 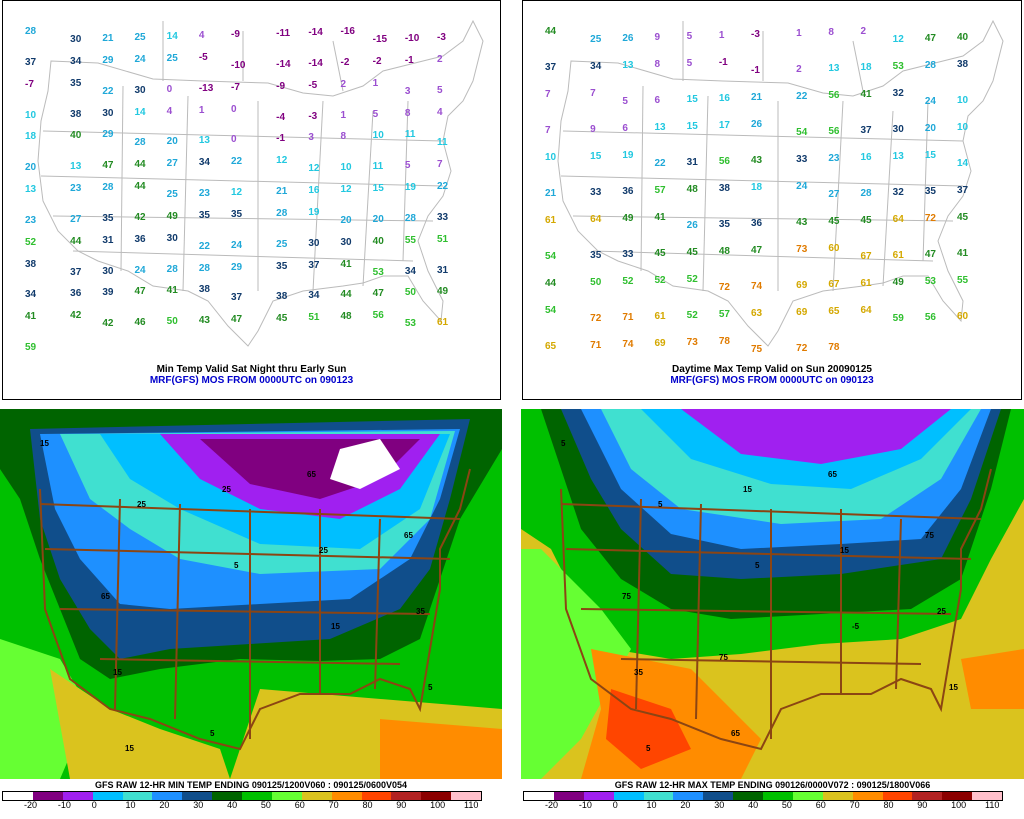 I want to click on station-temp-value: 14, so click(x=140, y=112).